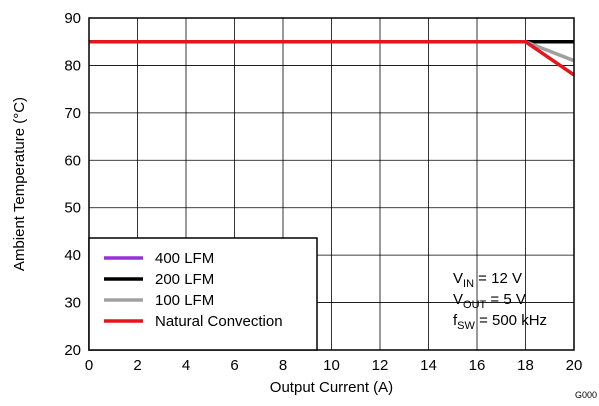 Image resolution: width=599 pixels, height=406 pixels. I want to click on series-line-natural-convection, so click(332, 58).